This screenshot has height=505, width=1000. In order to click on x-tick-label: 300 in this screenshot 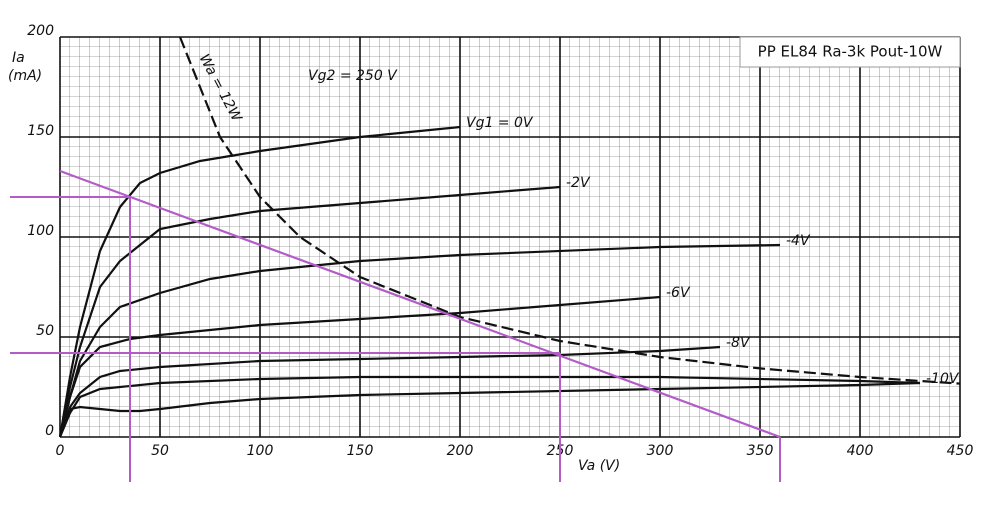, I will do `click(660, 451)`.